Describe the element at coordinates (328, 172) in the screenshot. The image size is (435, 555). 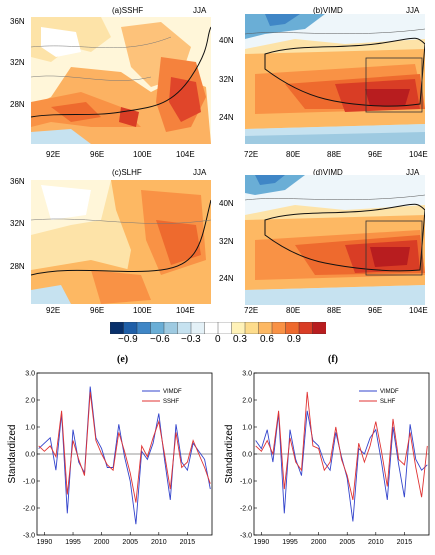
I see `panel-d-title: (d)VIMD` at that location.